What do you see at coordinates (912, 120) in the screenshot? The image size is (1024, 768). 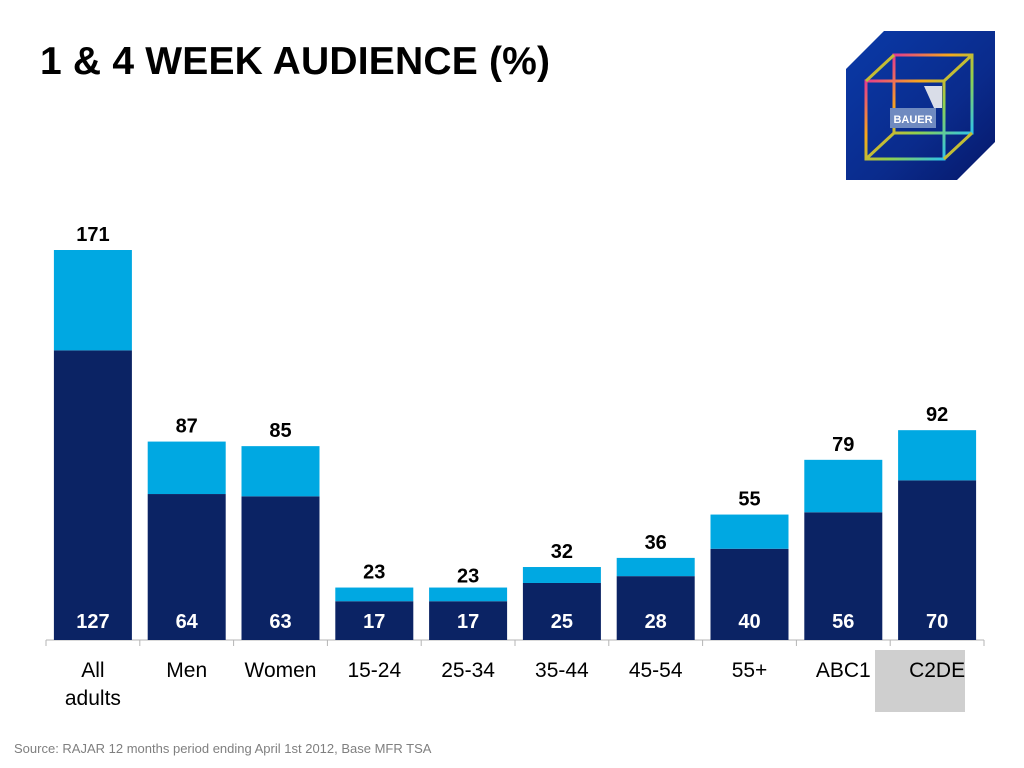 I see `logo-text: BAUER` at bounding box center [912, 120].